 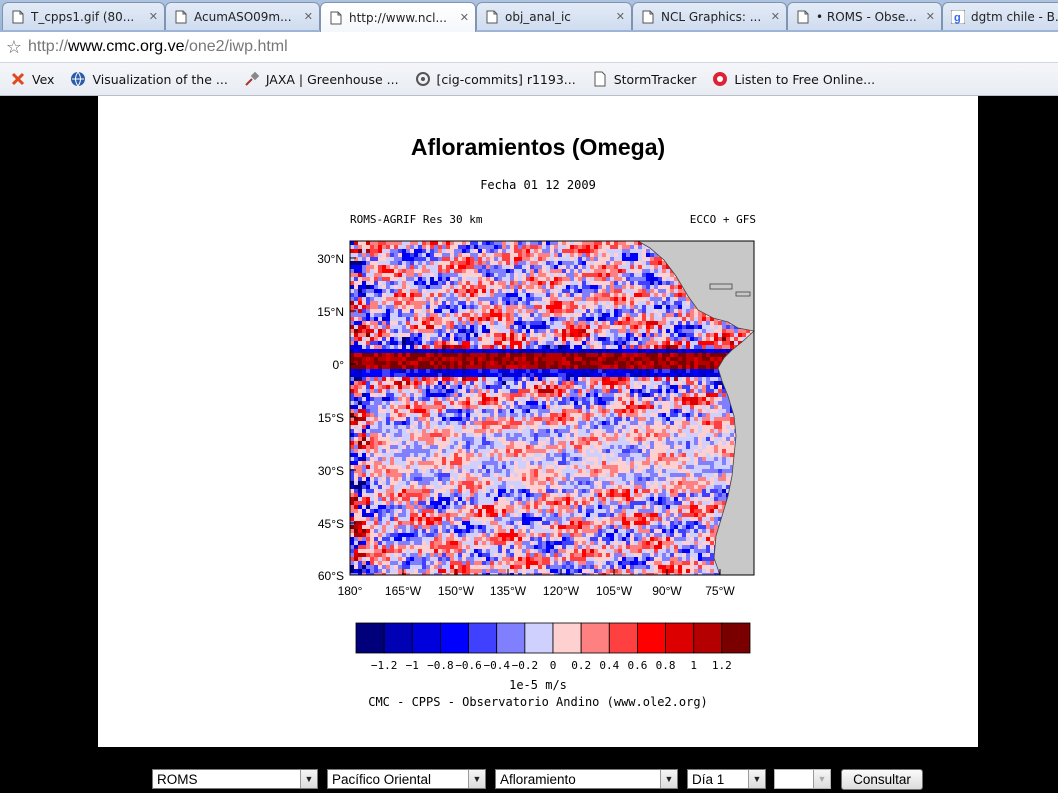 What do you see at coordinates (416, 219) in the screenshot?
I see `model-label: ROMS-AGRIF Res 30 km` at bounding box center [416, 219].